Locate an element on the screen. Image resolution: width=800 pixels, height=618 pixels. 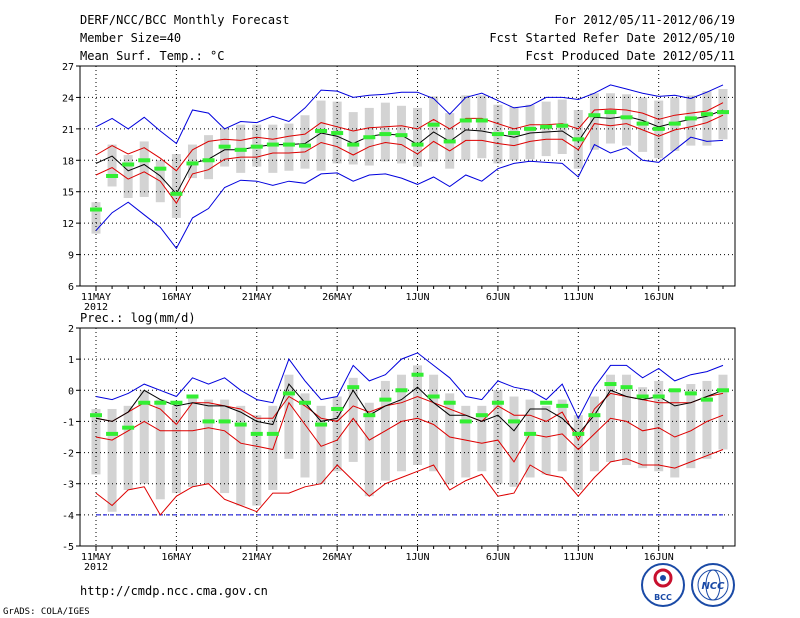
y-tick-label: 15 is located at coordinates (68, 193).